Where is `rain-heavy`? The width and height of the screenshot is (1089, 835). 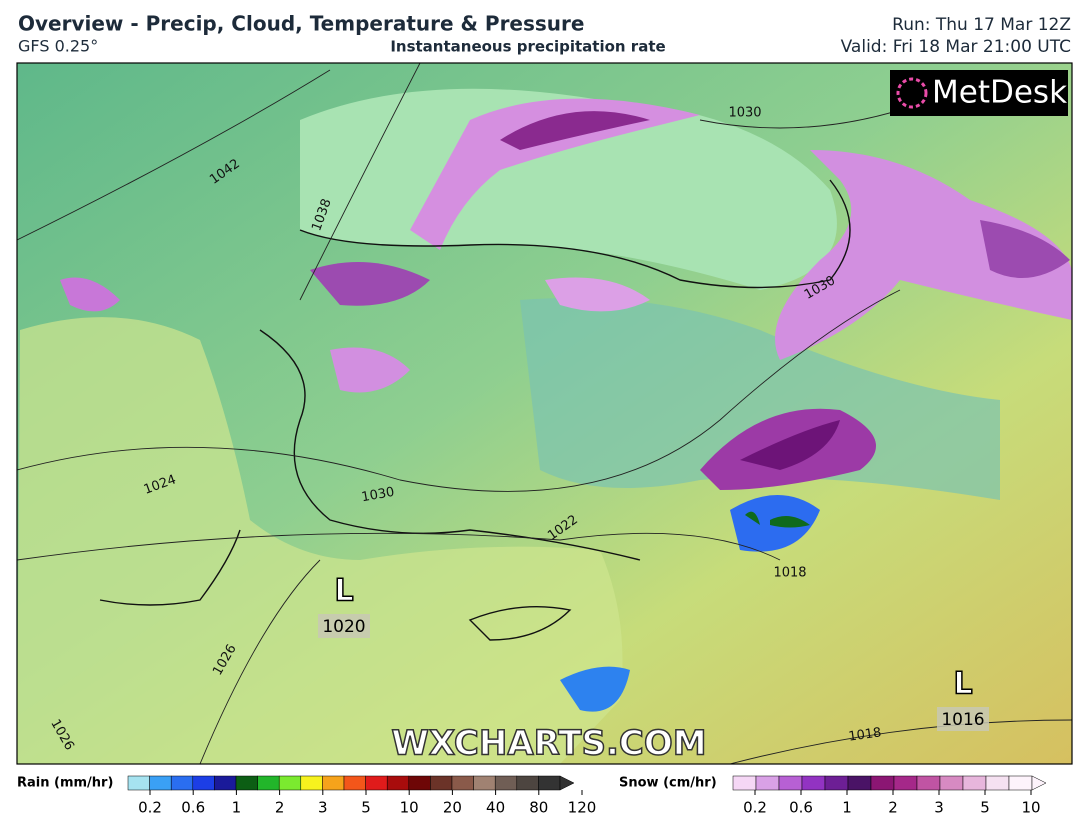 rain-heavy is located at coordinates (777, 519).